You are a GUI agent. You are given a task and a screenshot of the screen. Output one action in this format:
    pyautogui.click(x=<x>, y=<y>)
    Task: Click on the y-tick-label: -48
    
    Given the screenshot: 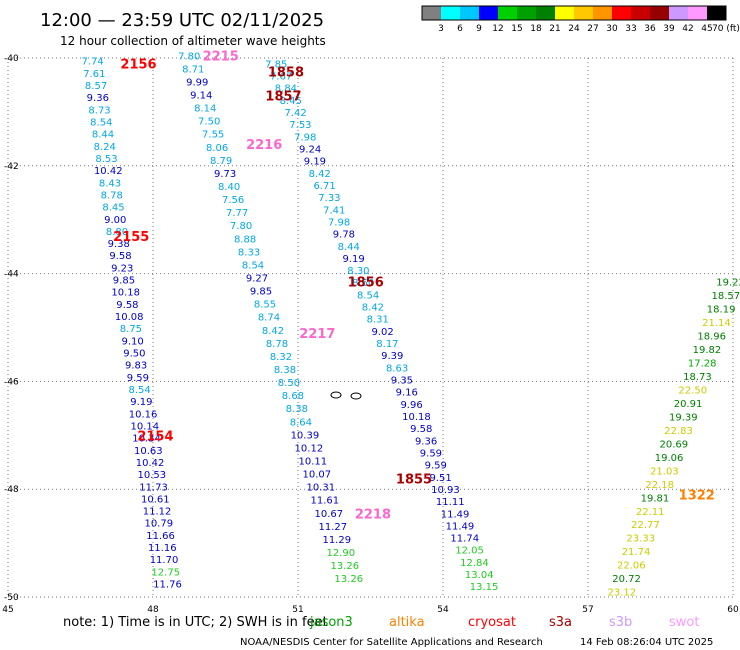 What is the action you would take?
    pyautogui.click(x=11, y=490)
    